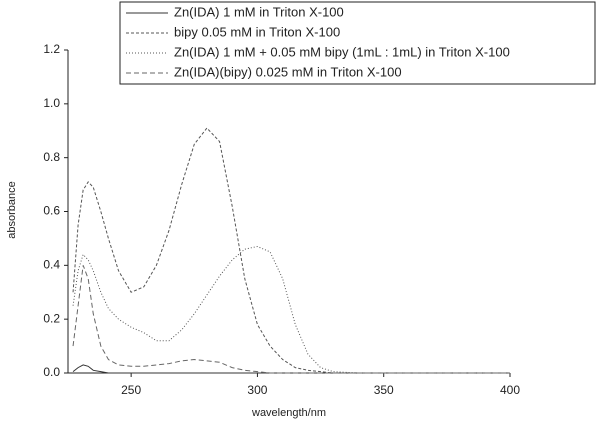 Image resolution: width=600 pixels, height=425 pixels. Describe the element at coordinates (131, 390) in the screenshot. I see `x-tick-label: 250` at that location.